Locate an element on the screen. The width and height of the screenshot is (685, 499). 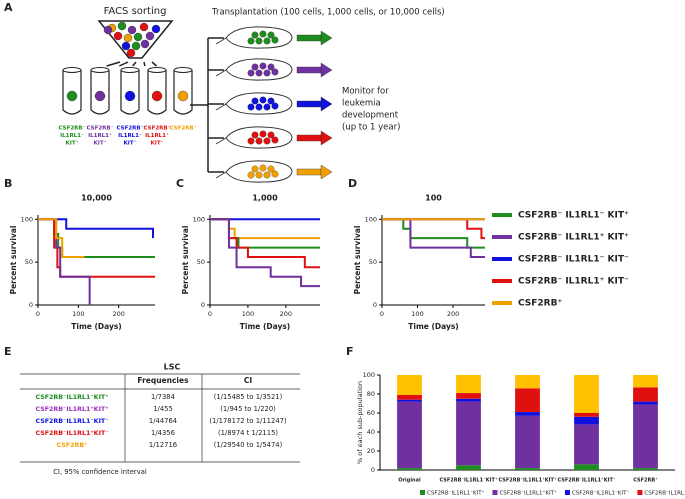
table-cell: (1/29540 to 1/5474) is located at coordinates (248, 445).